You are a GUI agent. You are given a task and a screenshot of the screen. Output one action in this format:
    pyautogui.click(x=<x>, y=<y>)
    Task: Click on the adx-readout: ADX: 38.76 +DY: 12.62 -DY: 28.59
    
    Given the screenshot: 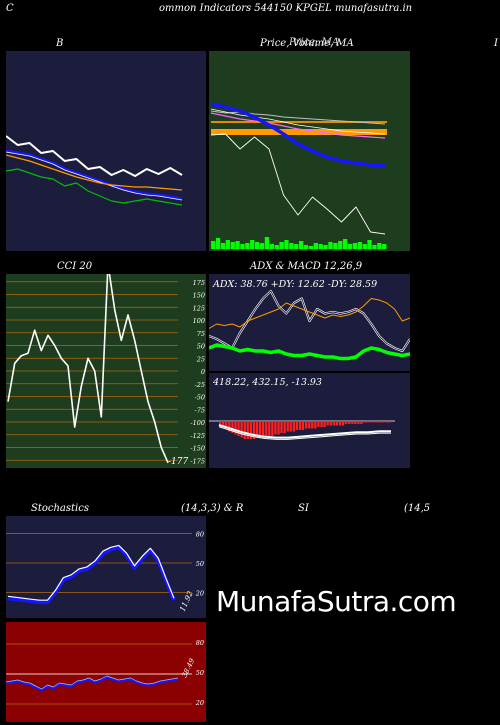 What is the action you would take?
    pyautogui.click(x=295, y=284)
    